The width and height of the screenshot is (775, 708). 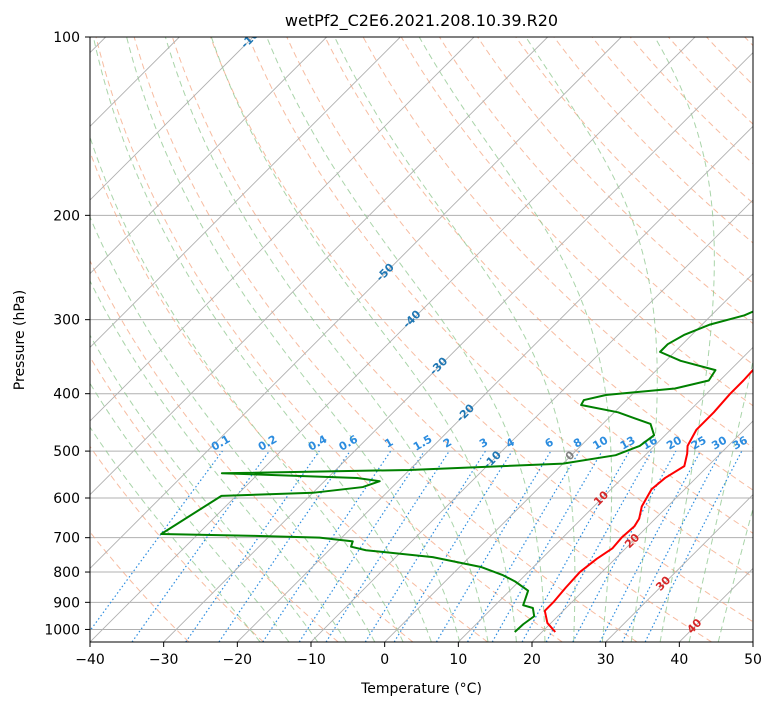 I want to click on isotherm-label: 10, so click(x=601, y=498).